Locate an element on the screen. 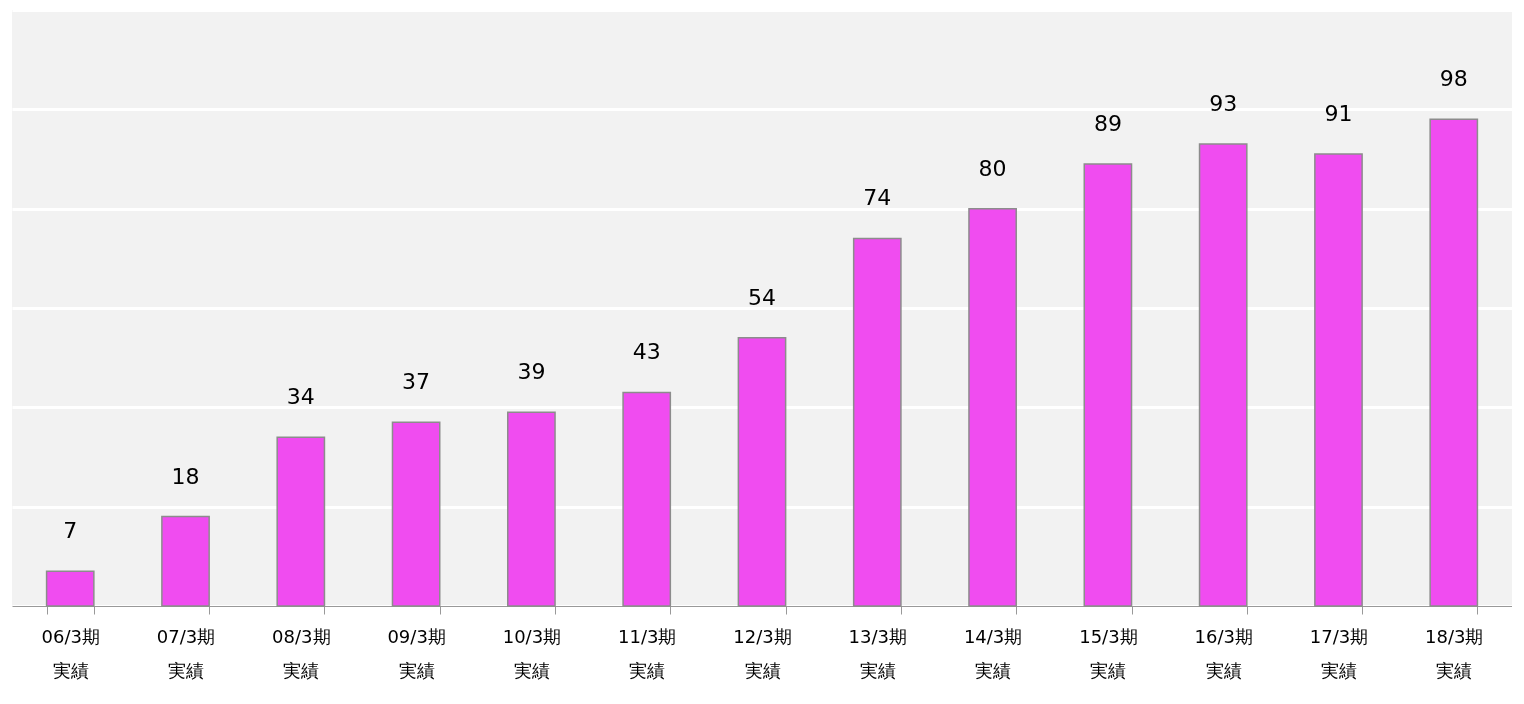 Image resolution: width=1524 pixels, height=704 pixels. x-tick-label: 14/3期実績 is located at coordinates (993, 653).